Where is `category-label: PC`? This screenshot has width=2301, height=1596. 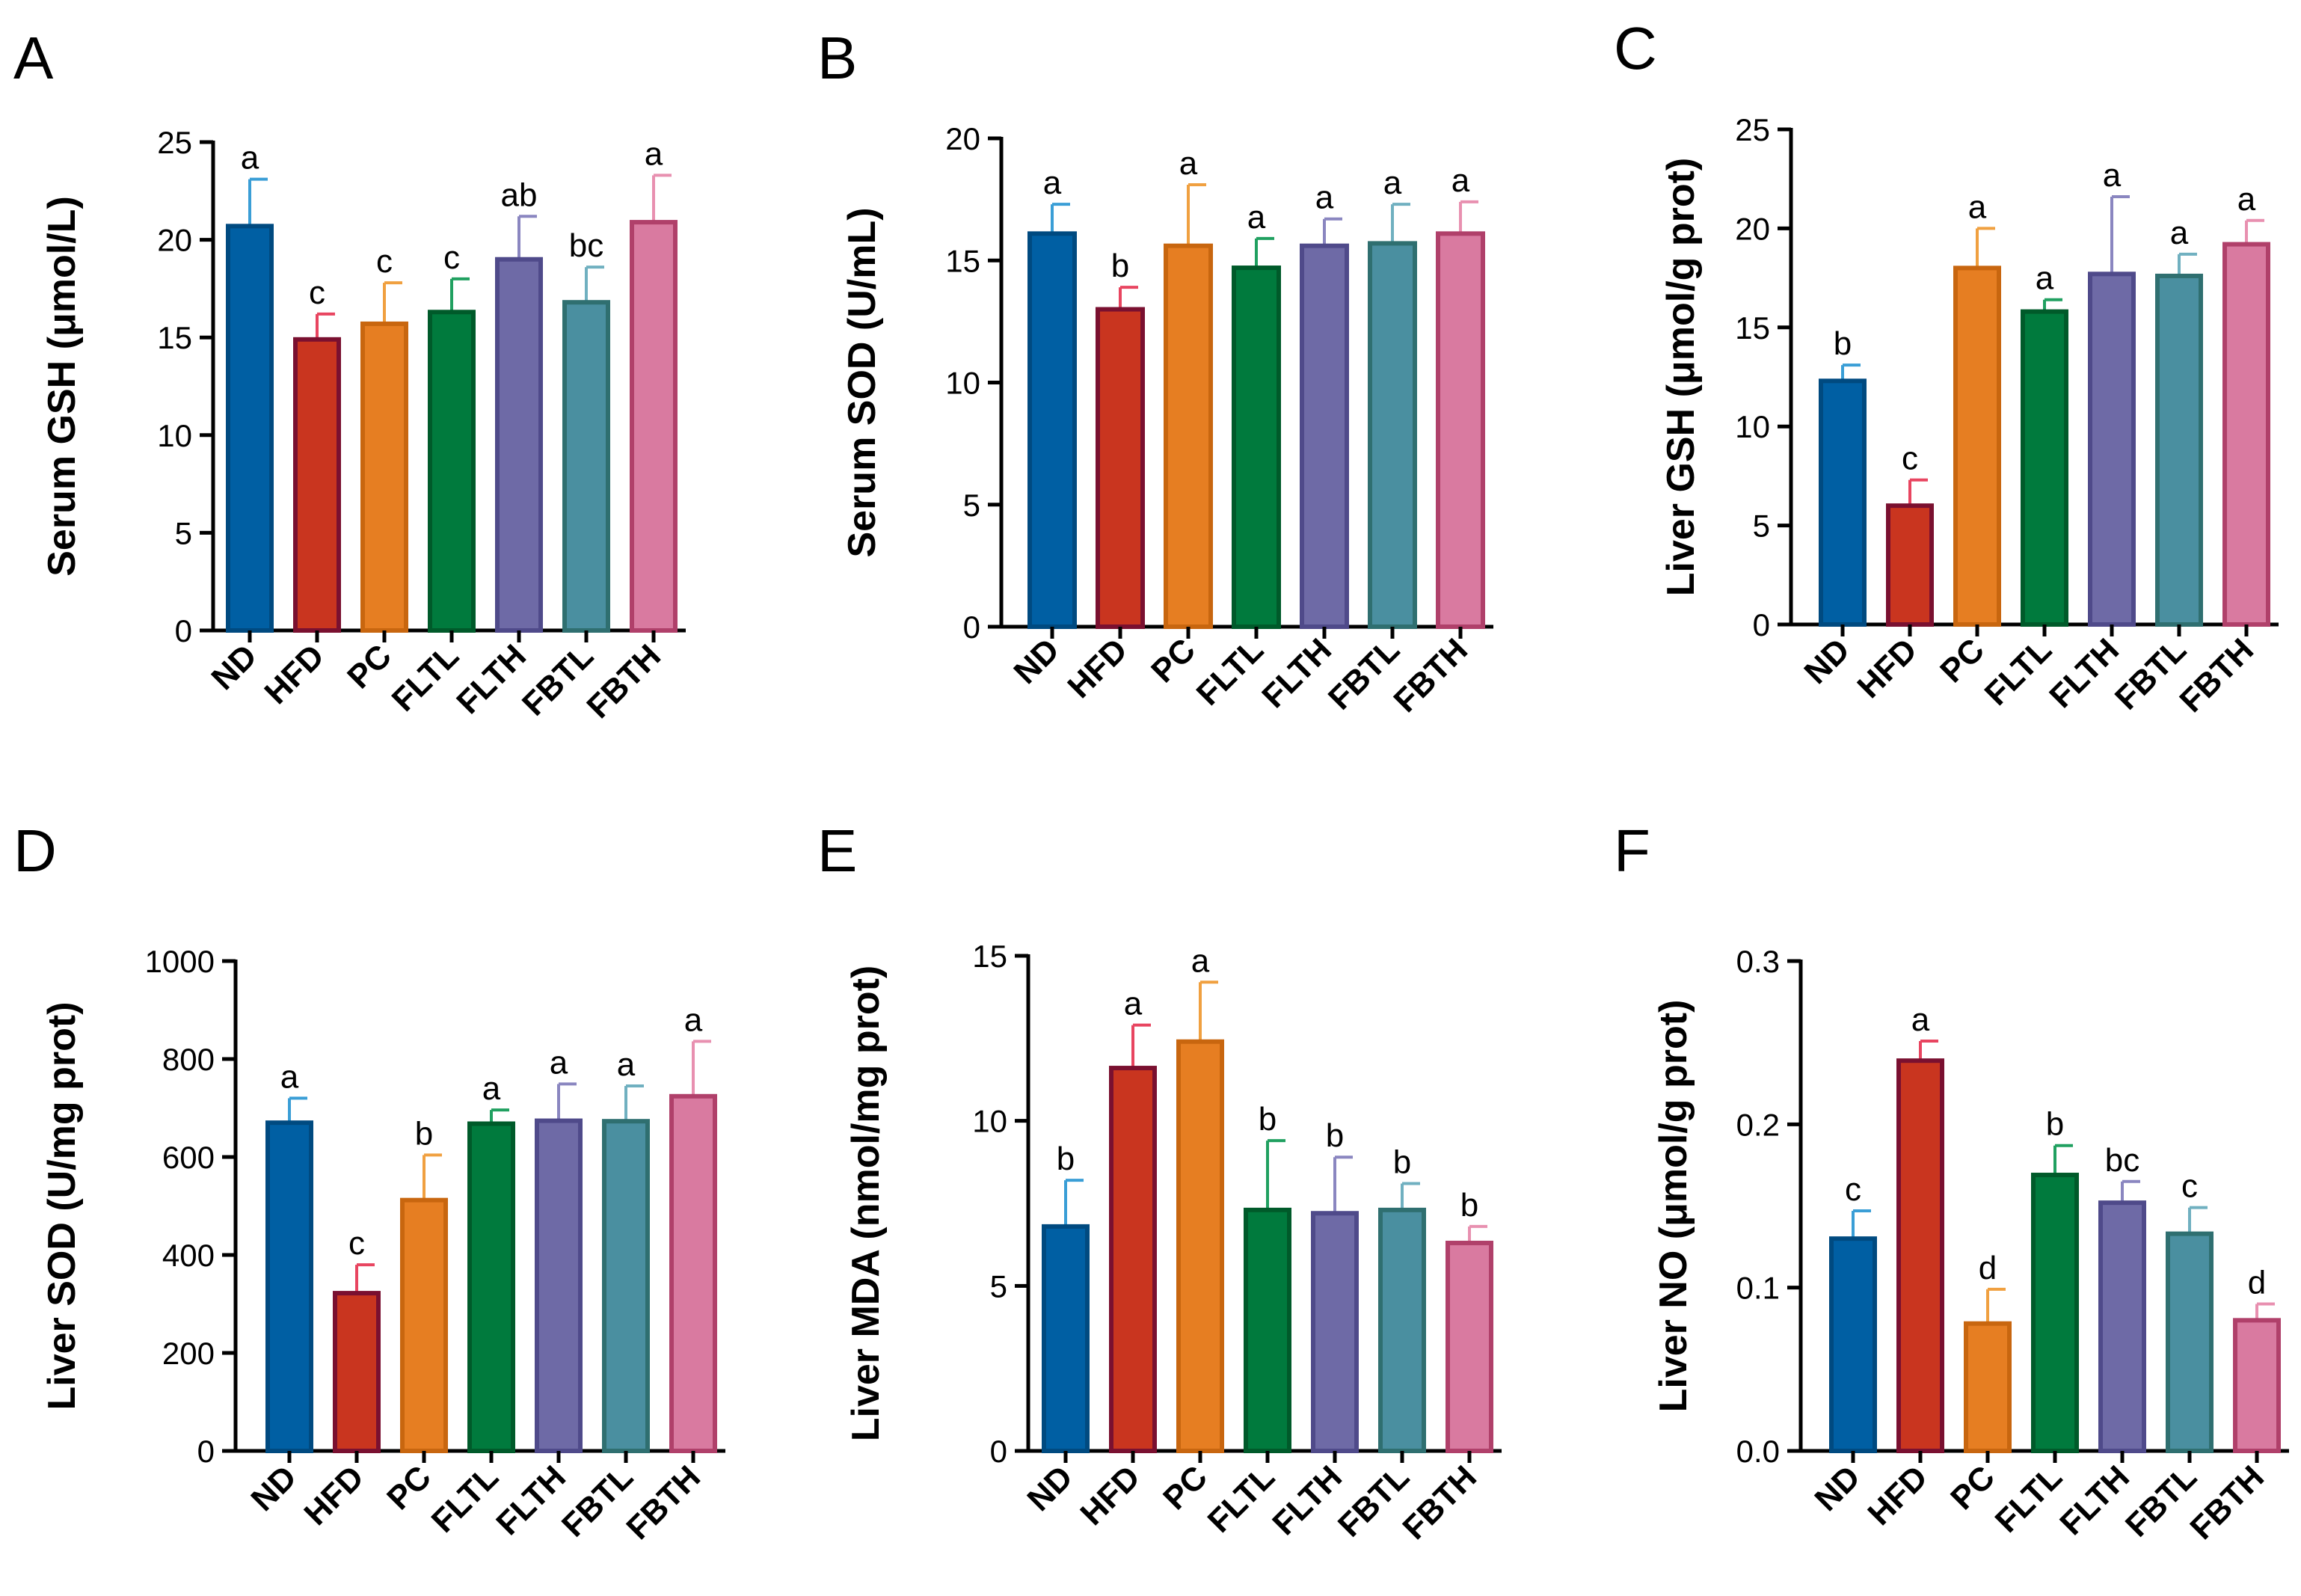
category-label: PC is located at coordinates (1173, 660).